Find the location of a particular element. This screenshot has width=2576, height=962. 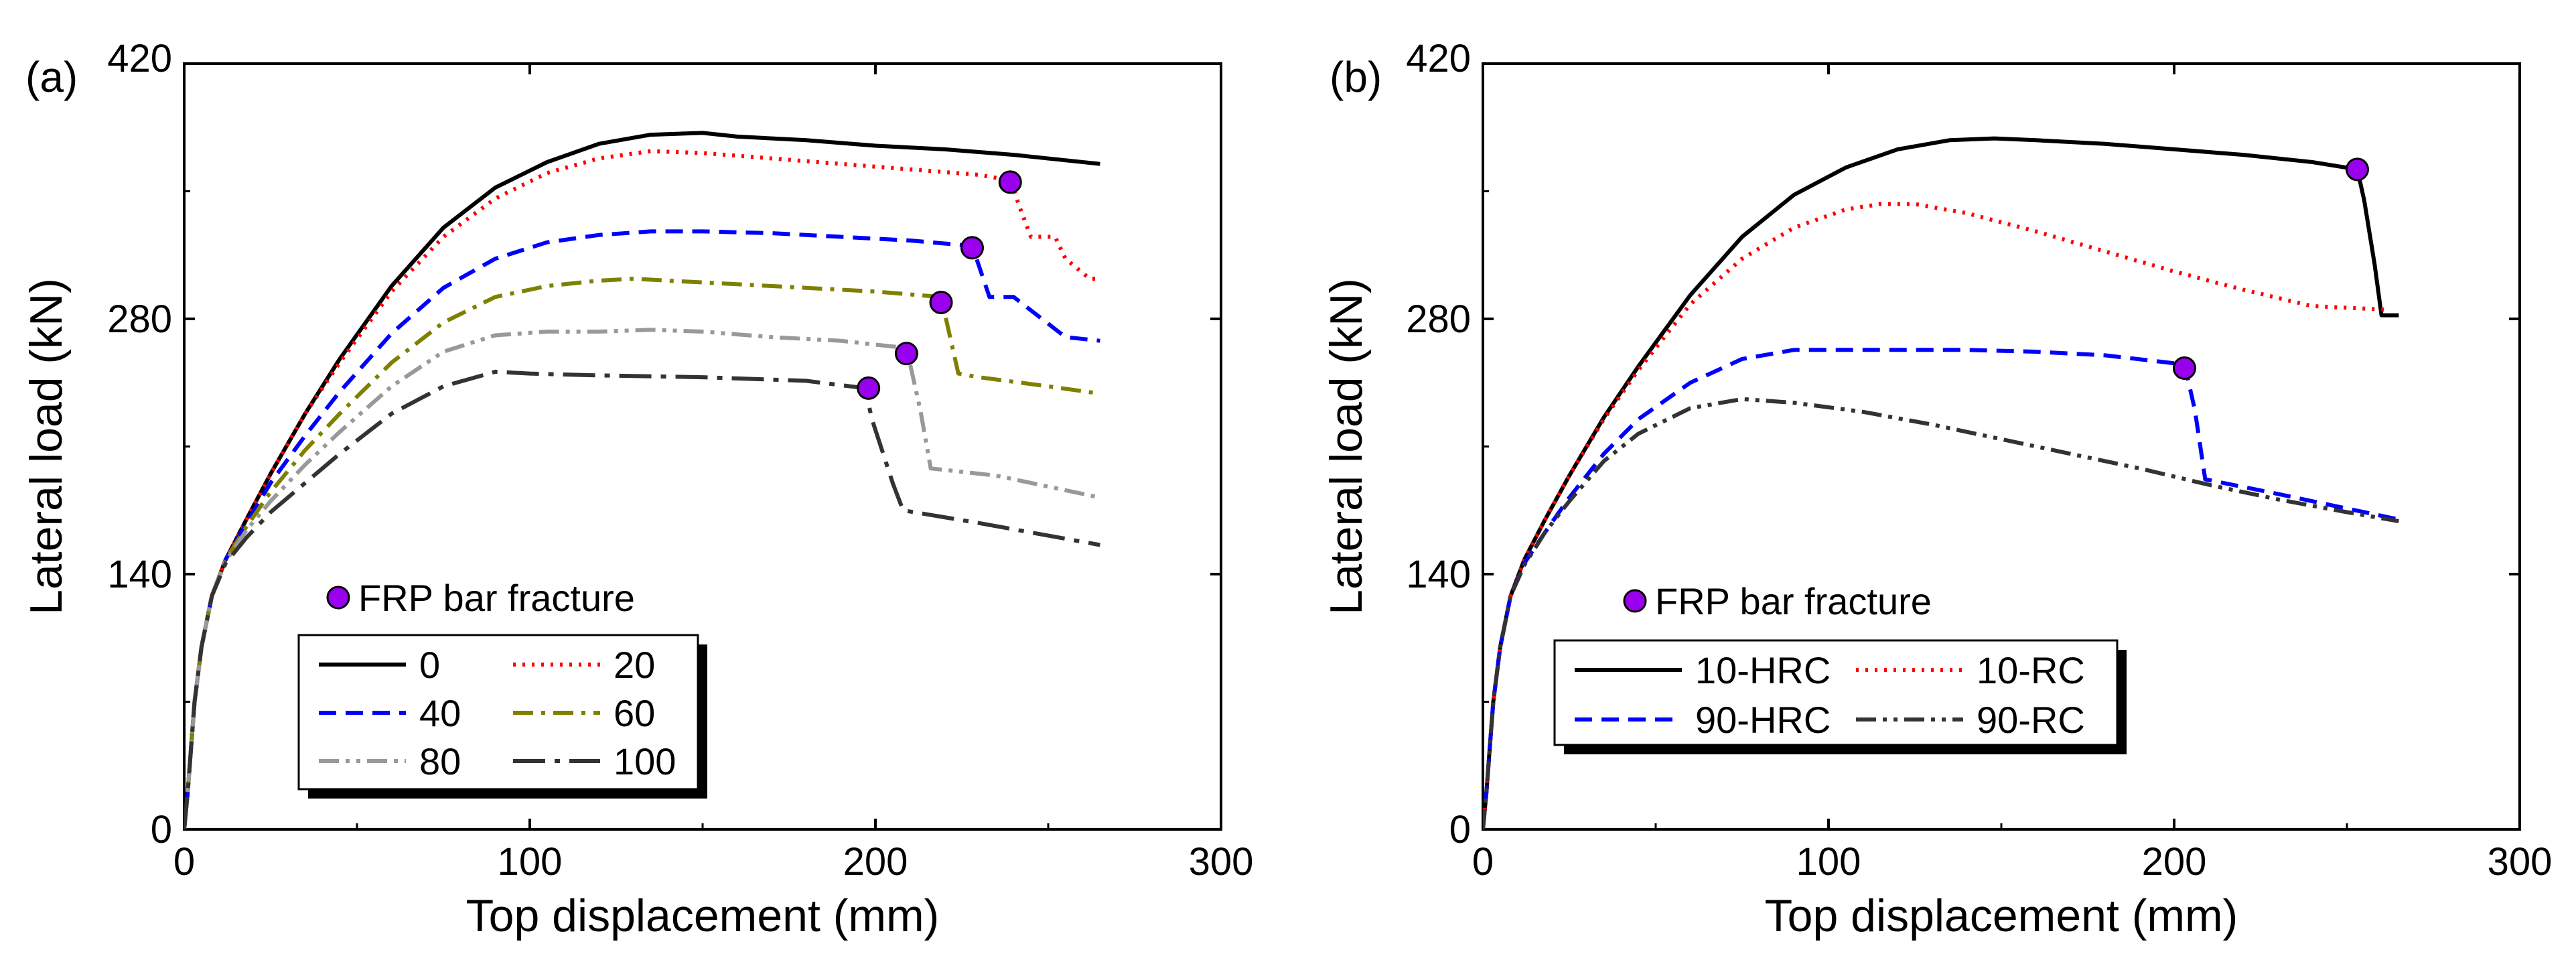

legend-label-90-HRC: 90-HRC is located at coordinates (1763, 720).